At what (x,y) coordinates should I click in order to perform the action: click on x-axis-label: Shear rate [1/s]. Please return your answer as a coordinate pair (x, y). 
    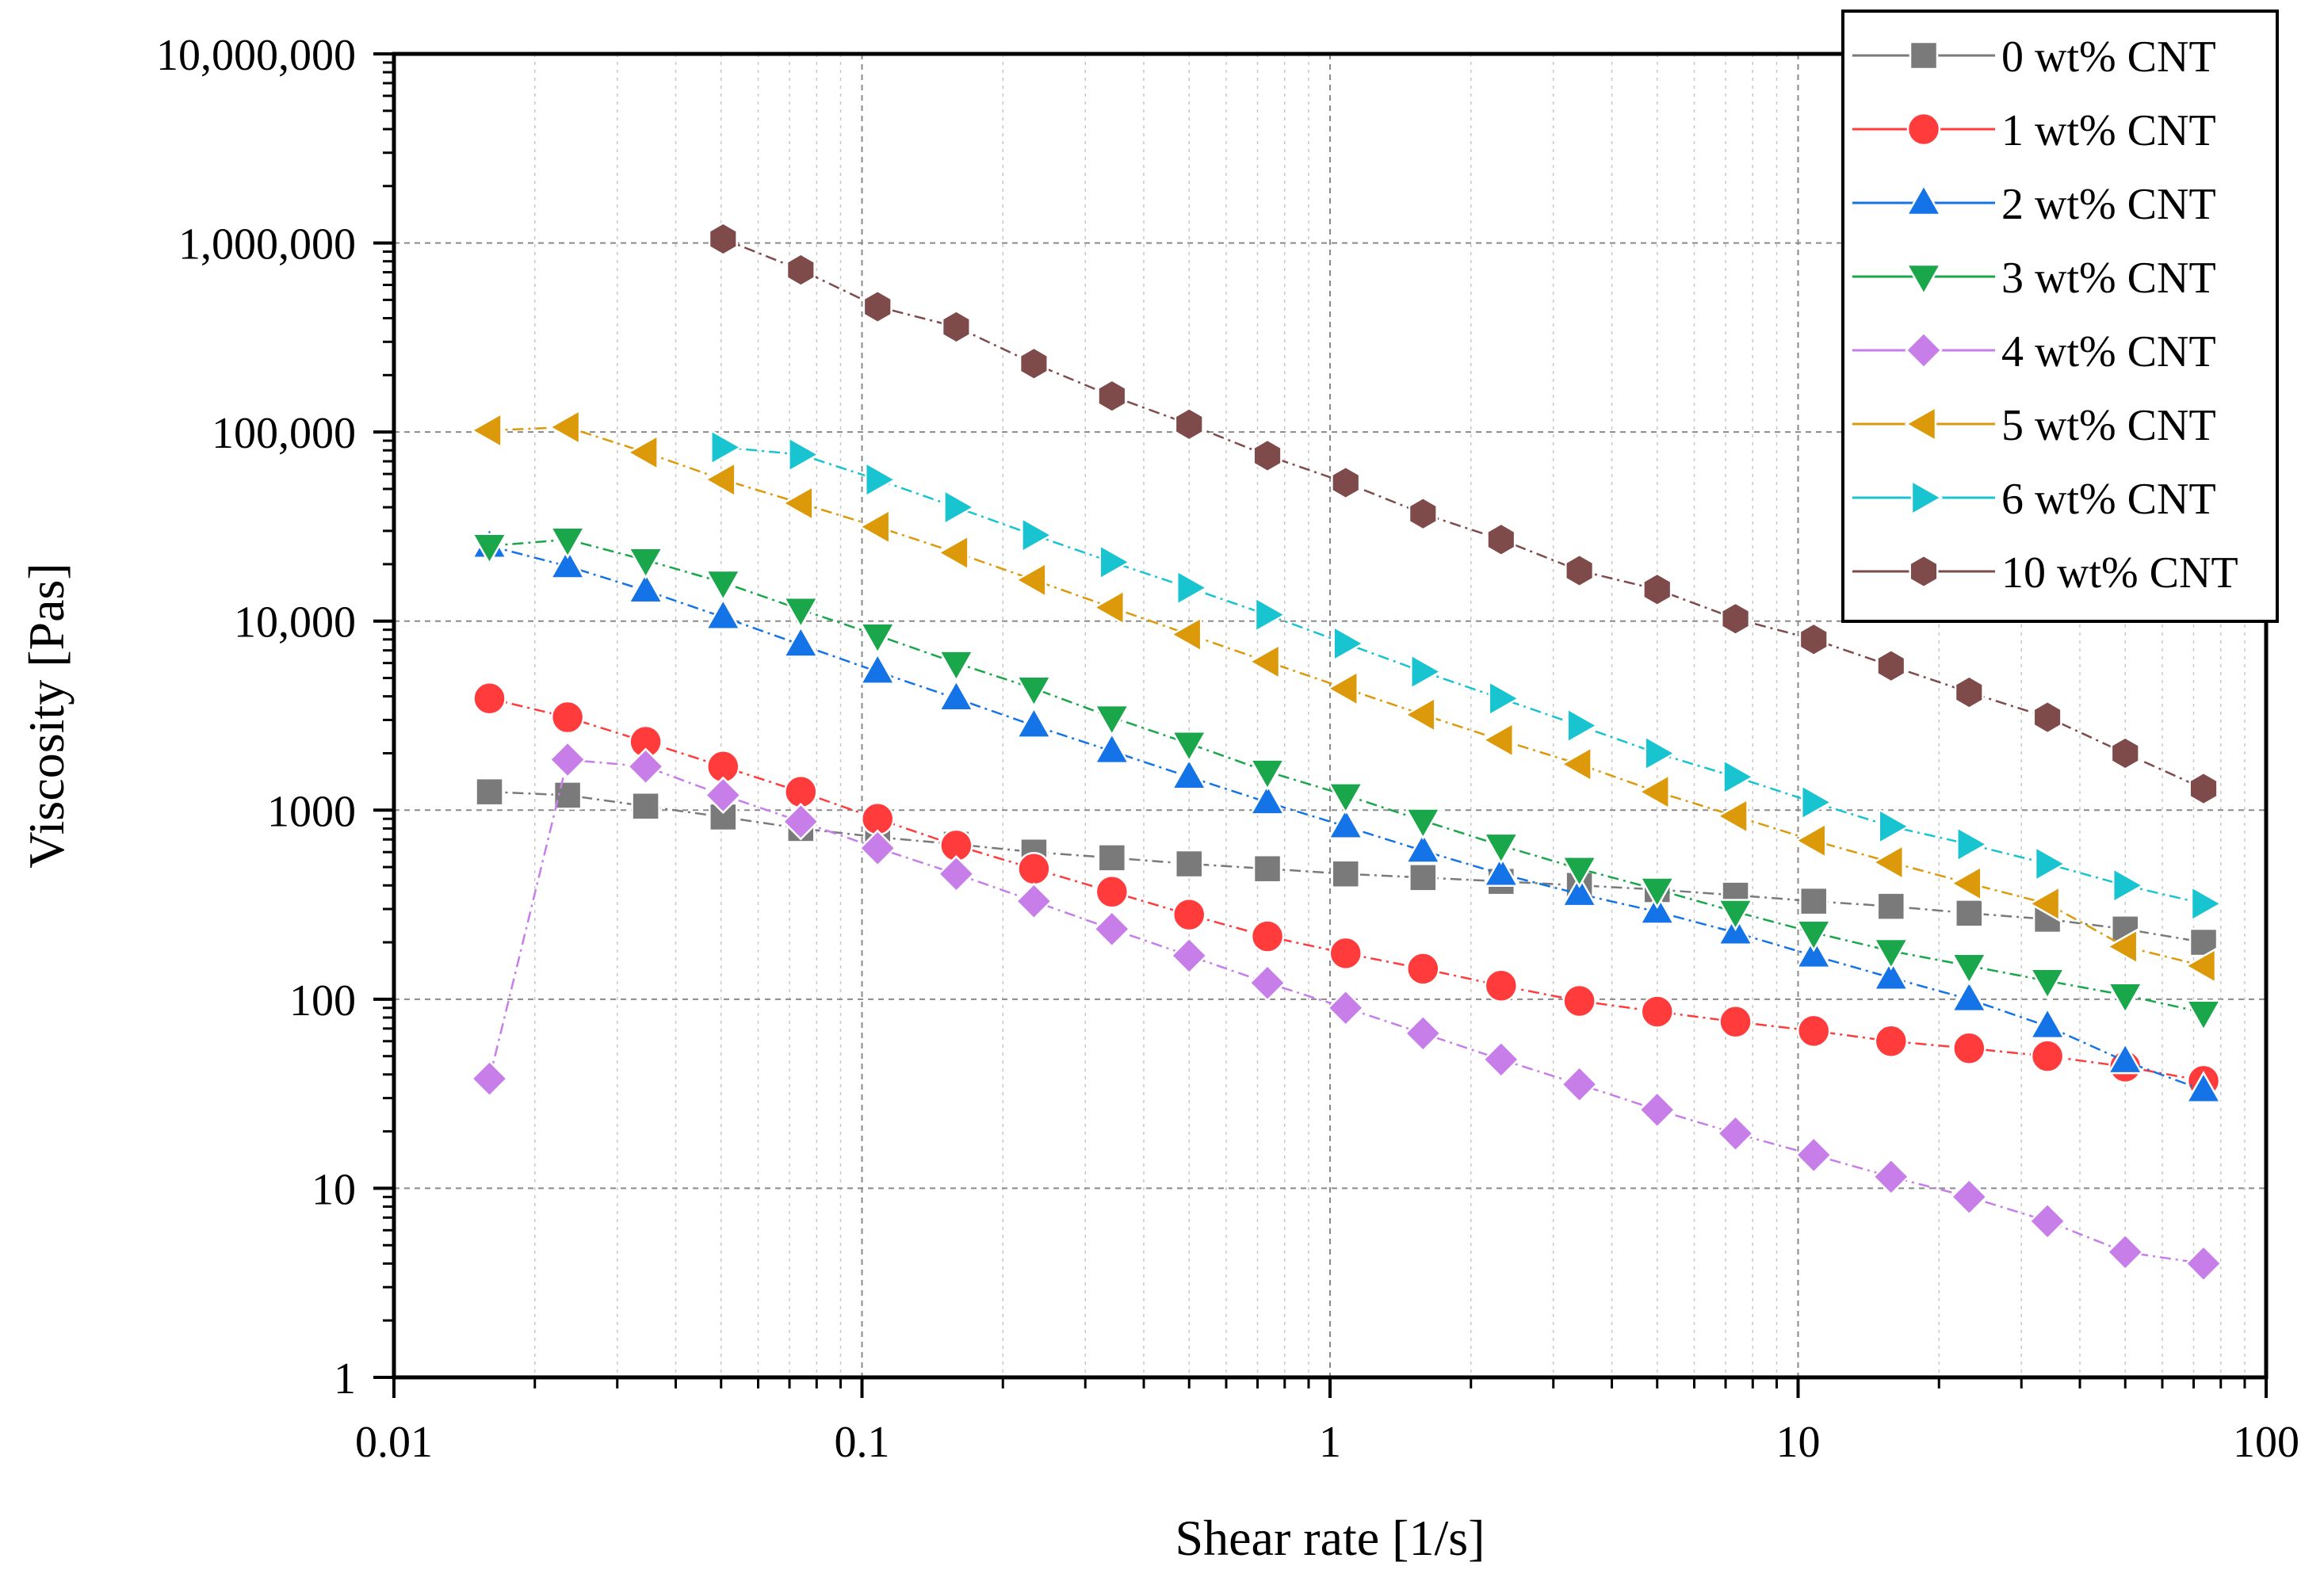
    Looking at the image, I should click on (1330, 1538).